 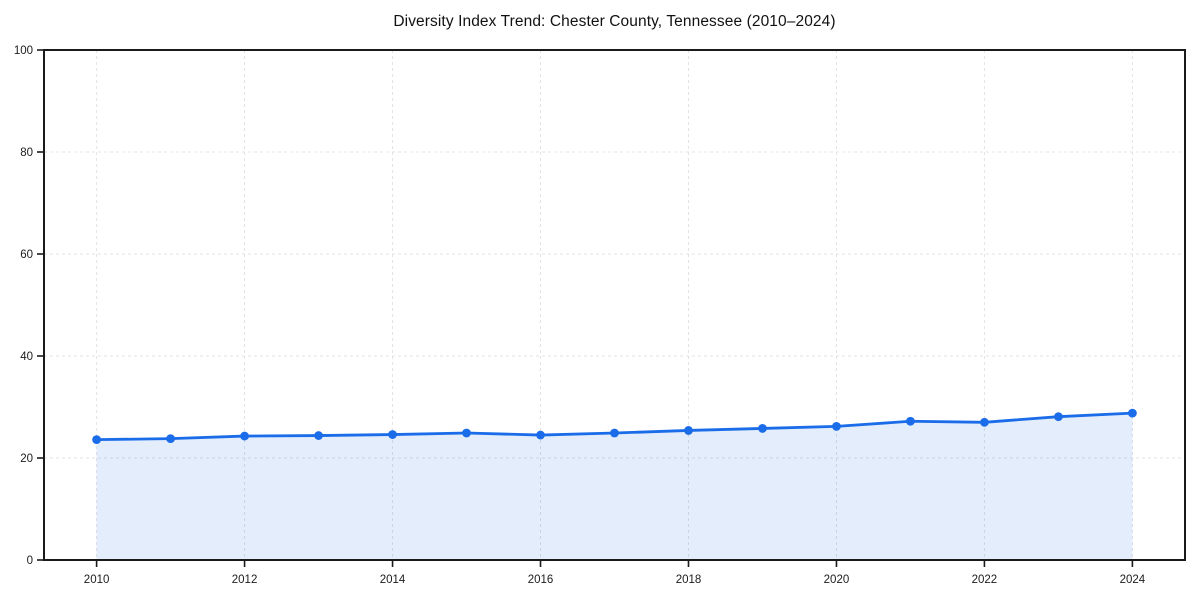 What do you see at coordinates (23, 51) in the screenshot?
I see `y-tick-label: 100` at bounding box center [23, 51].